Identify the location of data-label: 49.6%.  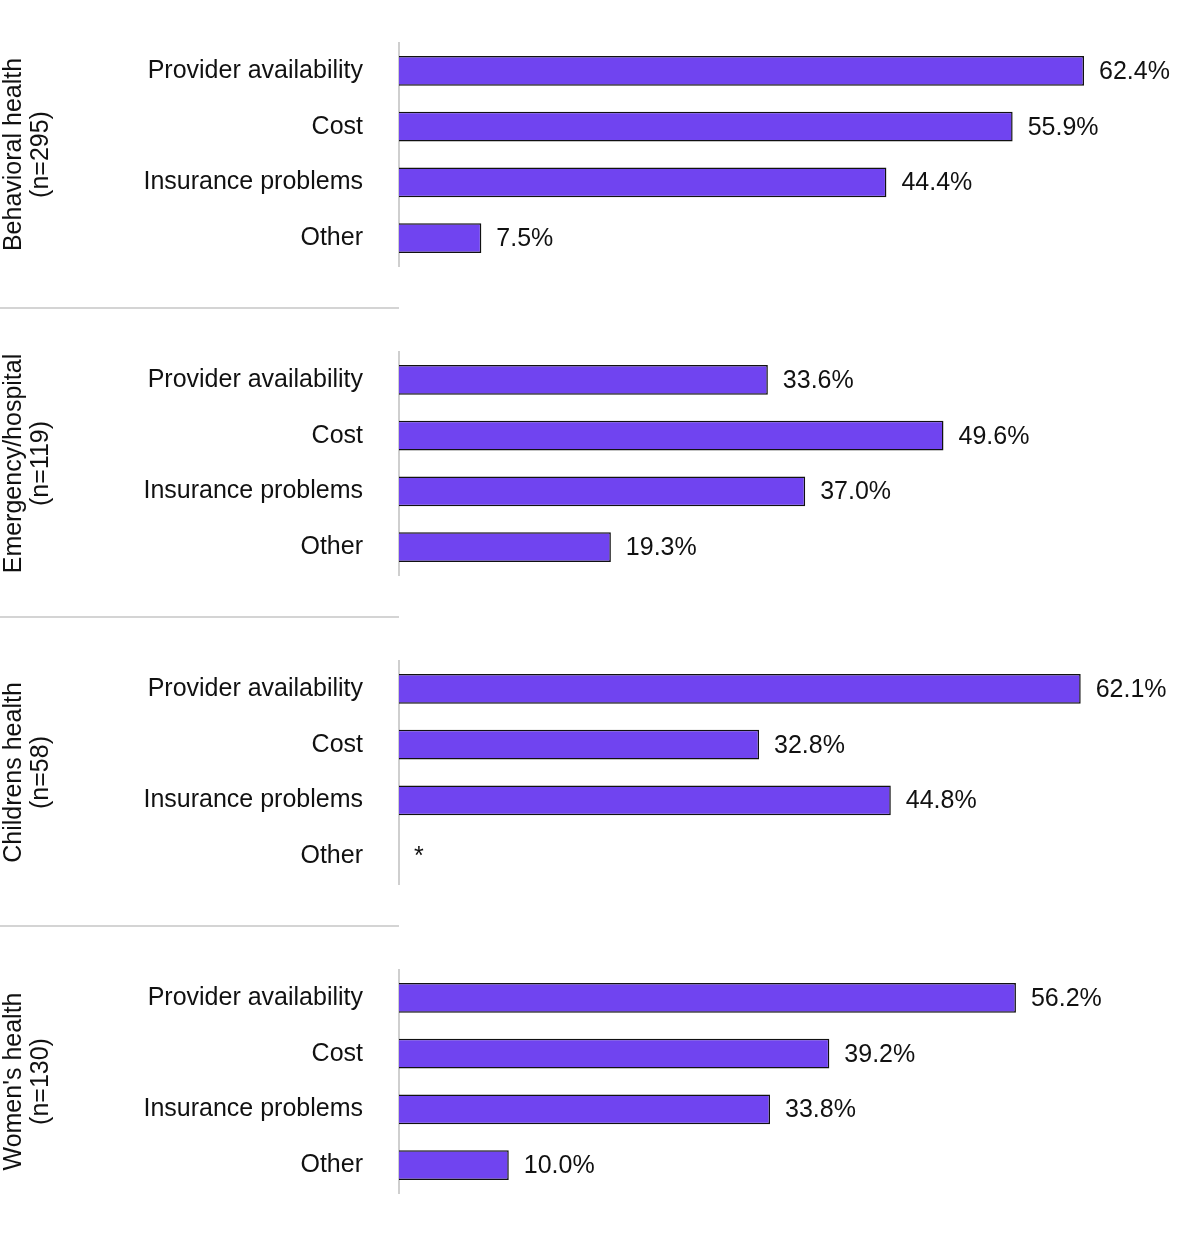
(994, 434).